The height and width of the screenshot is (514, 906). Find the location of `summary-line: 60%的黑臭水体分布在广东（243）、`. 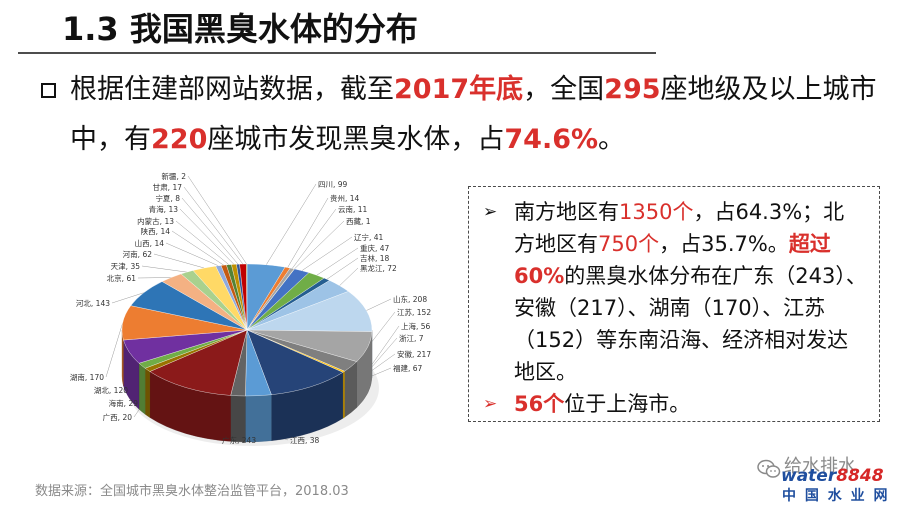

summary-line: 60%的黑臭水体分布在广东（243）、 is located at coordinates (696, 276).